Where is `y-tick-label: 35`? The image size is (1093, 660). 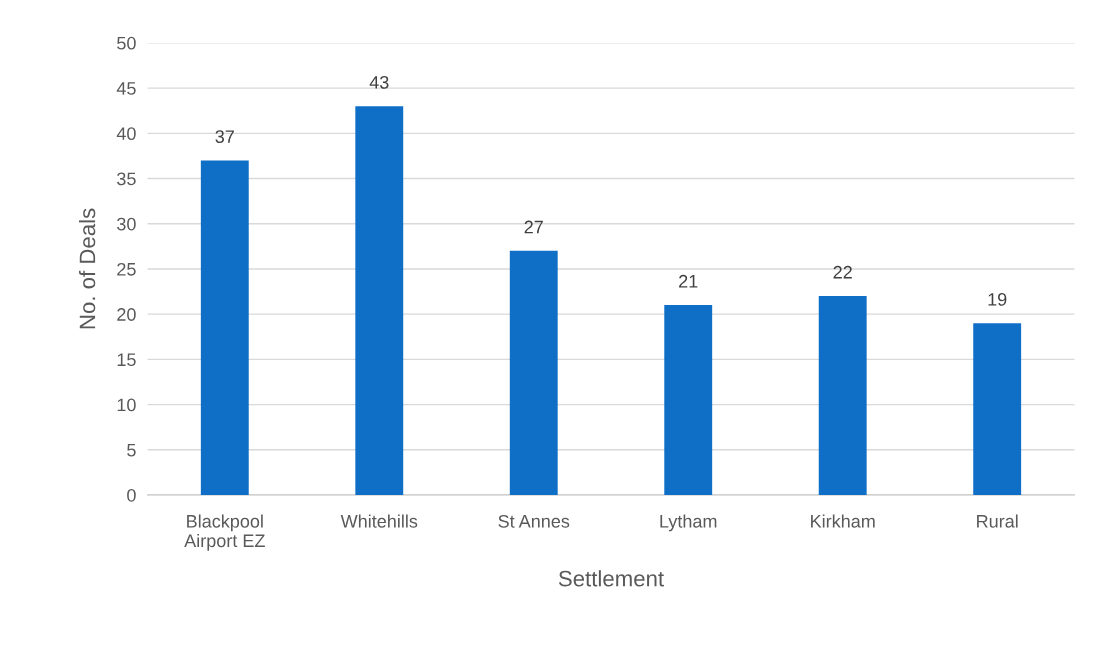
y-tick-label: 35 is located at coordinates (126, 179).